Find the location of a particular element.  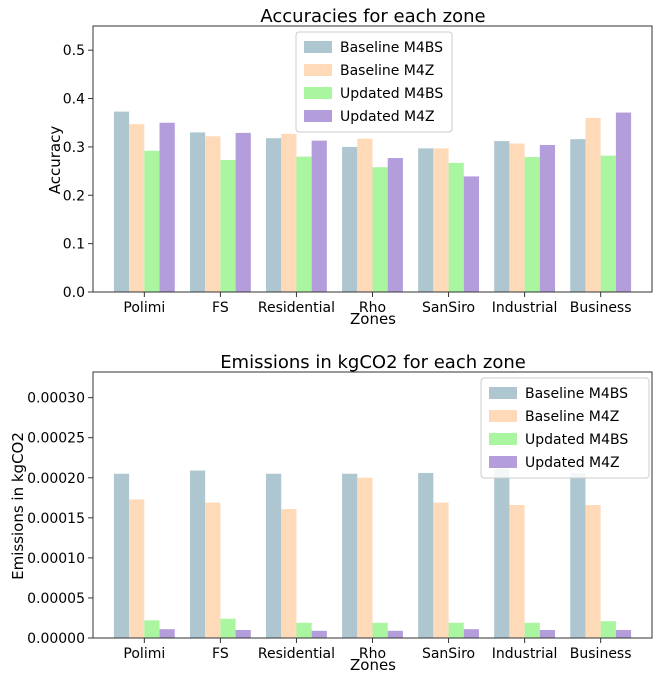

y-tick-label: 0.00000 is located at coordinates (56, 639).